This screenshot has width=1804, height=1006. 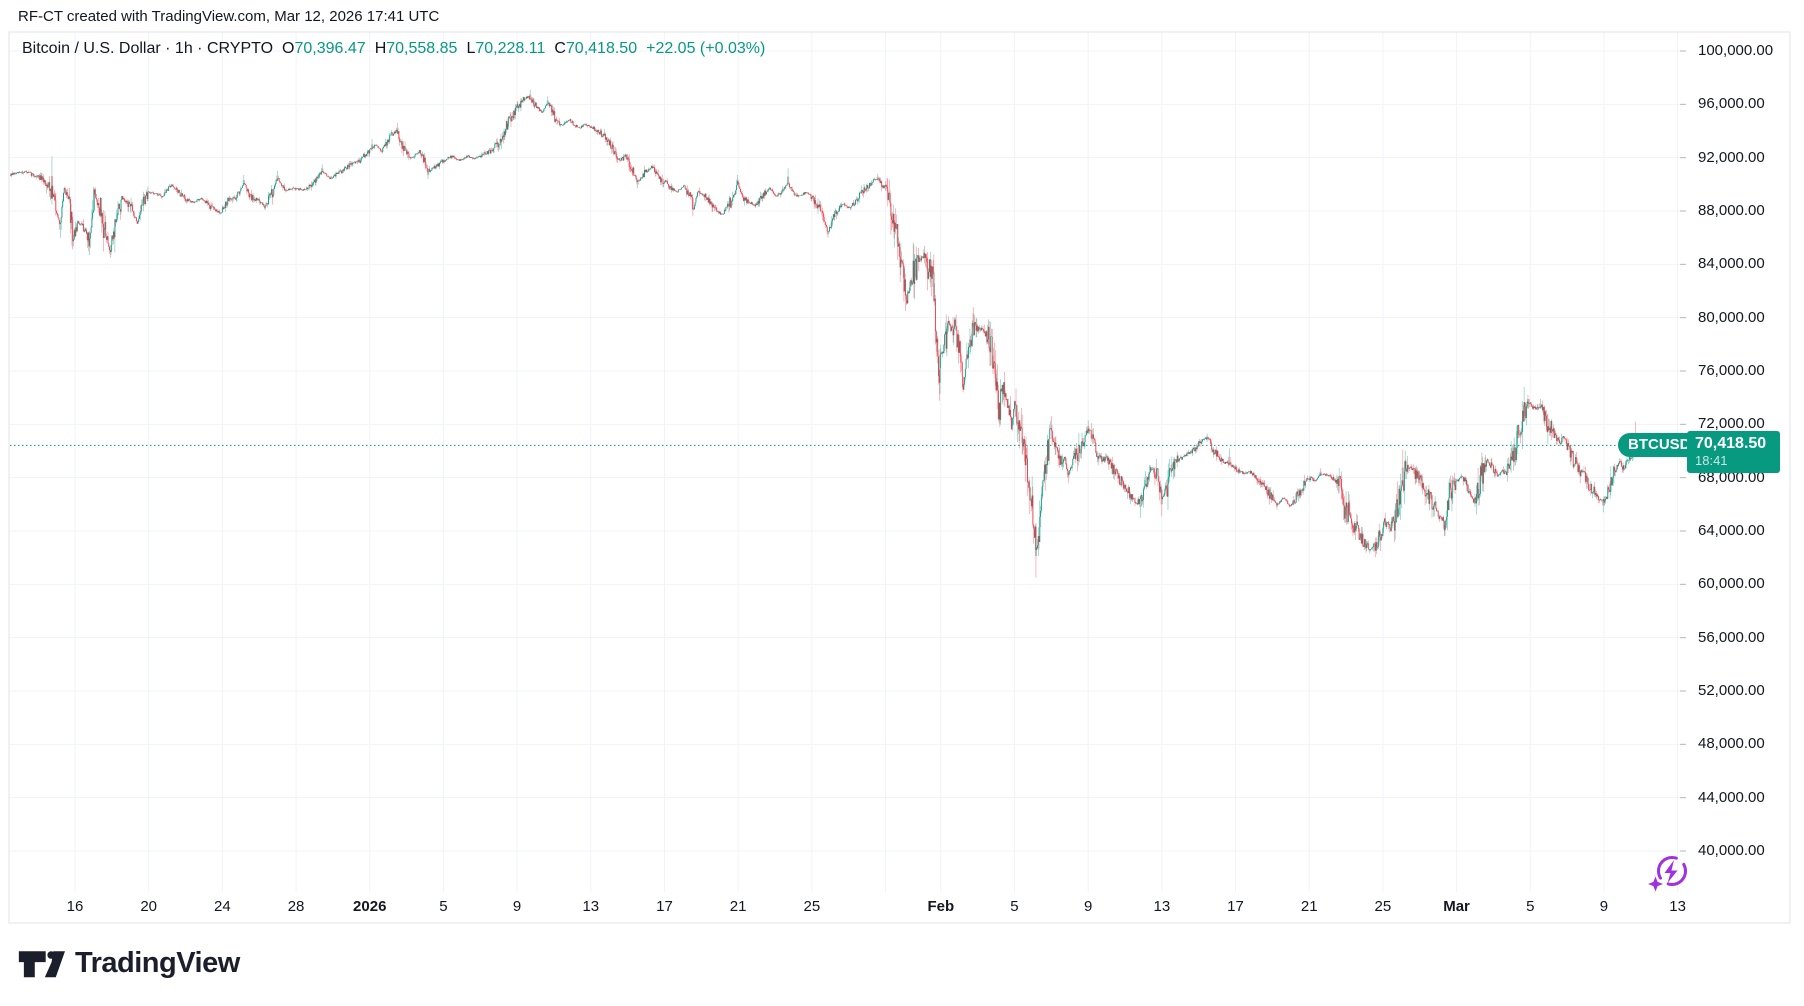 I want to click on countdown-timer: 18:41, so click(x=1711, y=461).